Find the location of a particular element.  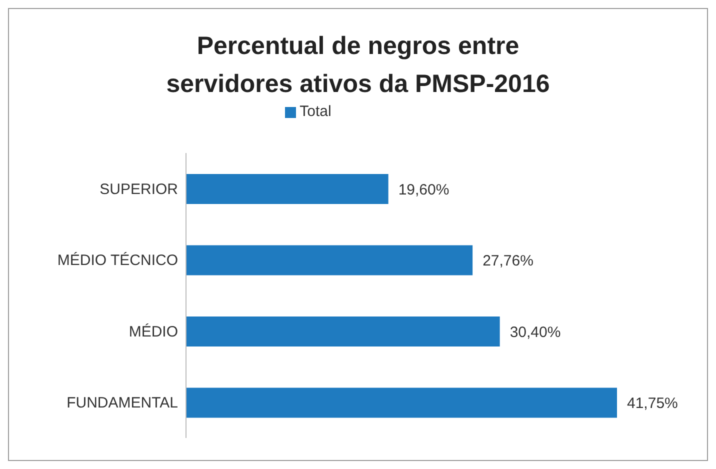

legend-label: Total is located at coordinates (316, 111).